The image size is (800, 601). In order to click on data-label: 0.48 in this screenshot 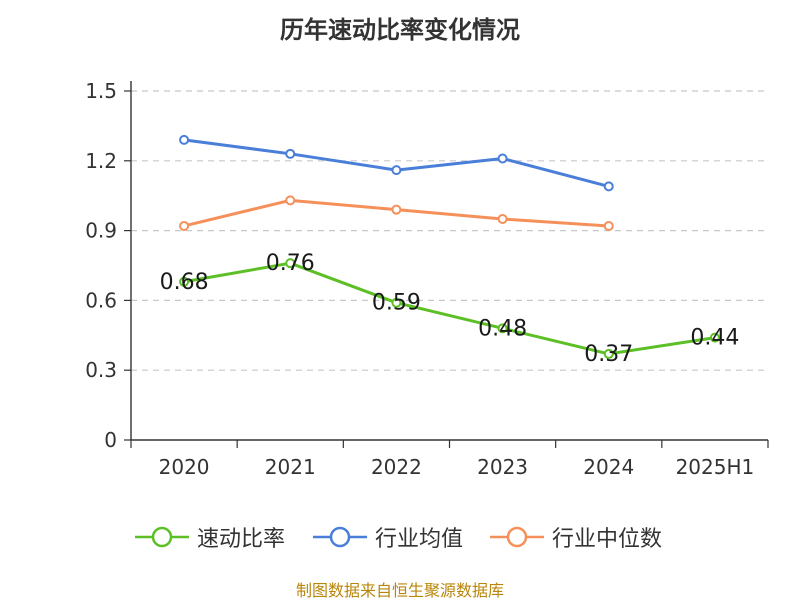, I will do `click(502, 328)`.